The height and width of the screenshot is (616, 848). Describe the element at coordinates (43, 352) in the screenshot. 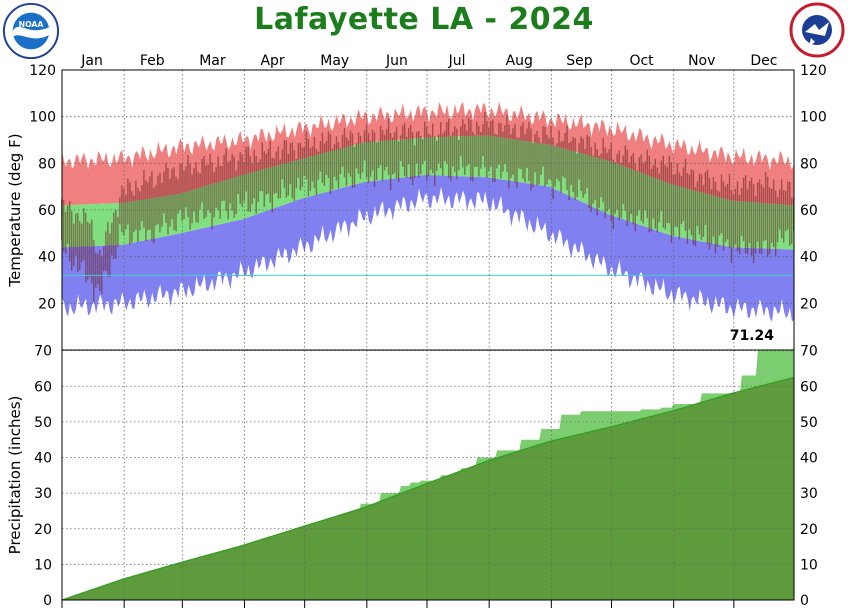

I see `precip-tick-label-left: 70` at that location.